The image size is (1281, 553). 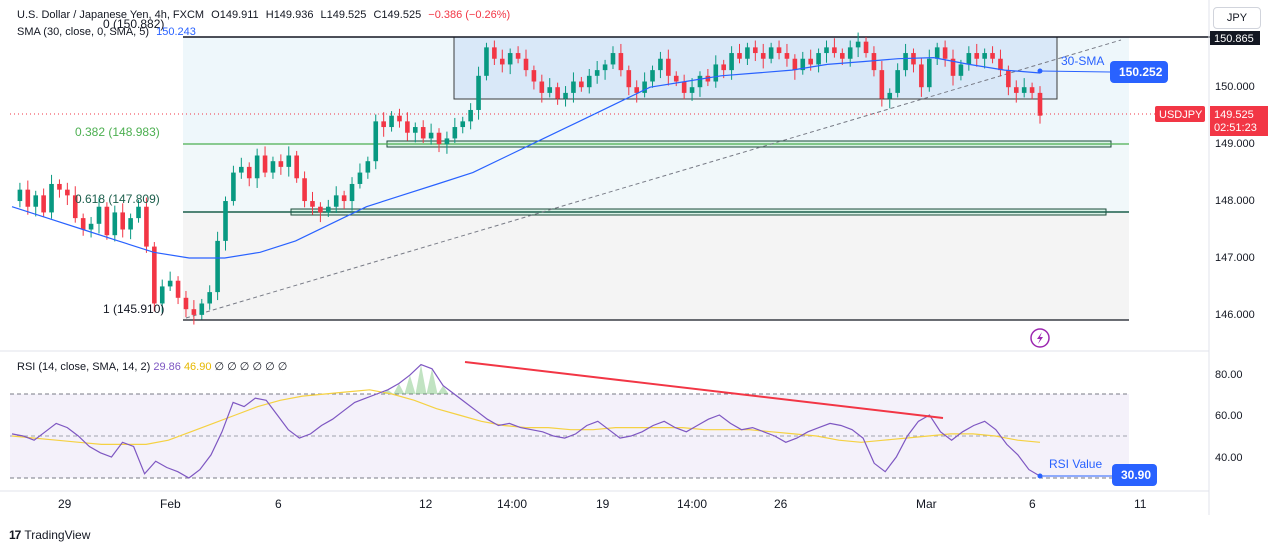 What do you see at coordinates (106, 32) in the screenshot?
I see `sma-legend: SMA (30, close, 0, SMA, 5) 150.243` at bounding box center [106, 32].